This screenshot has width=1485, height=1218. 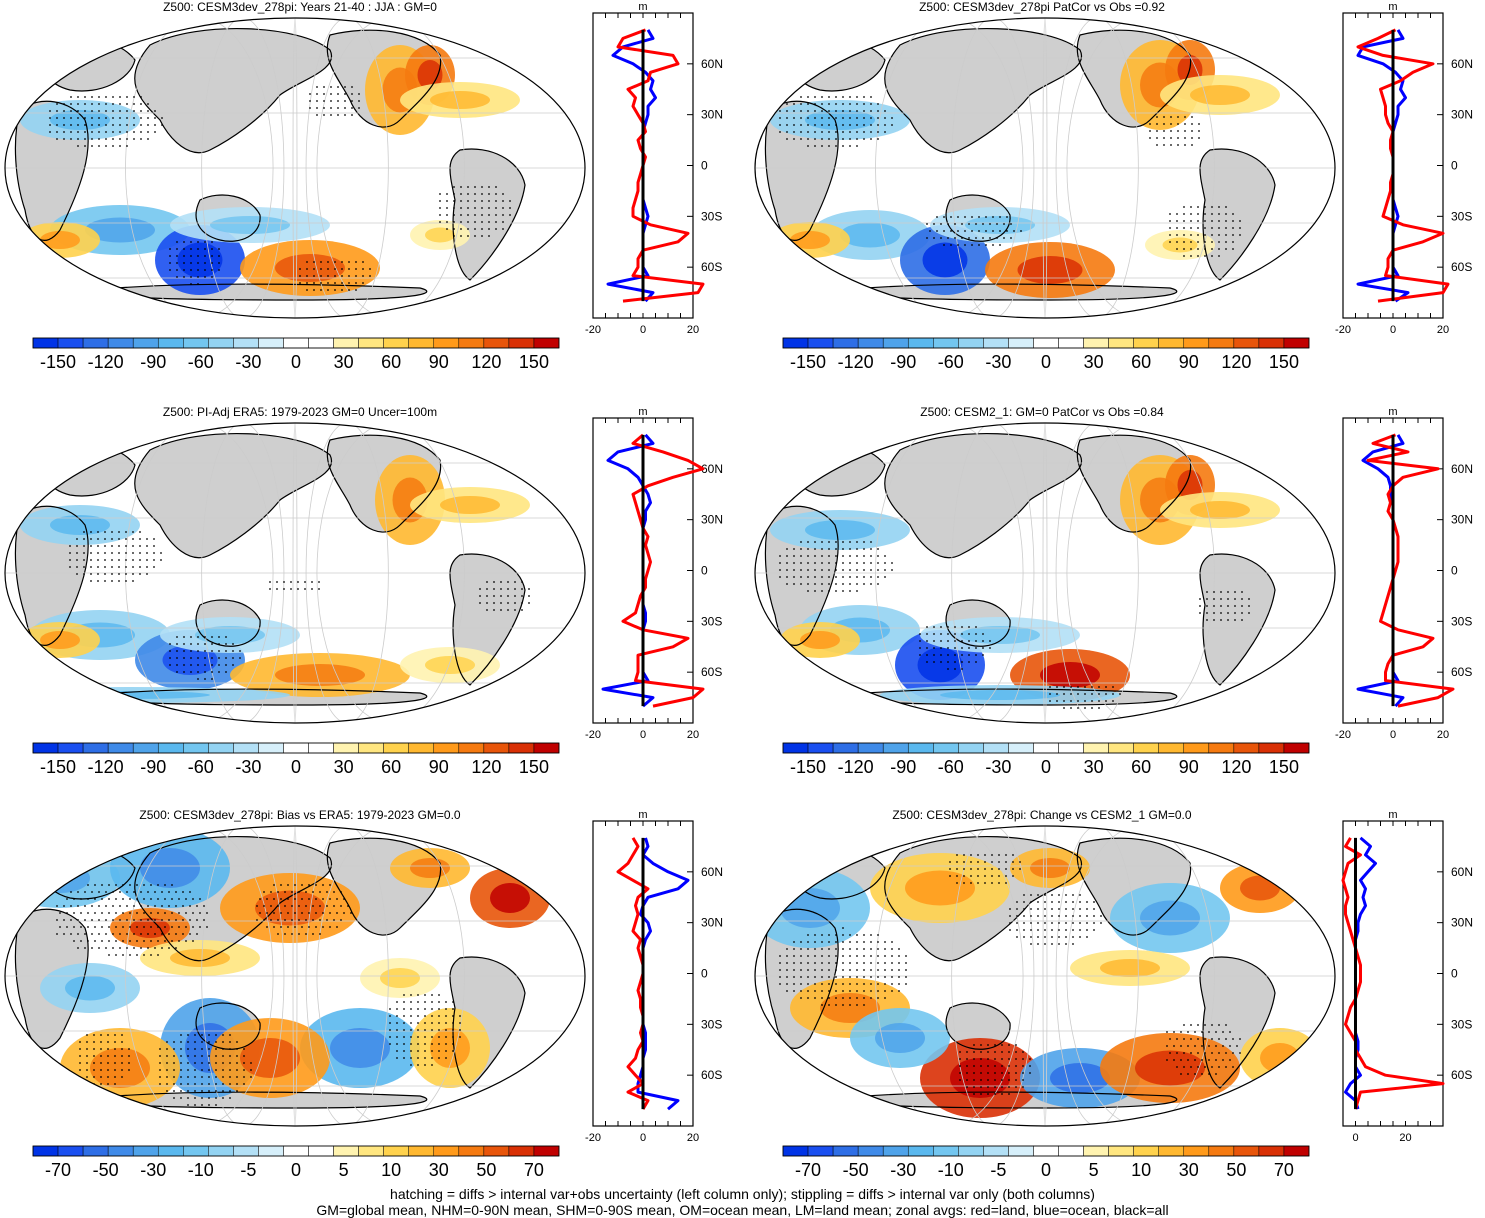 I want to click on zonal-lat-label: 60S, so click(x=1461, y=1075).